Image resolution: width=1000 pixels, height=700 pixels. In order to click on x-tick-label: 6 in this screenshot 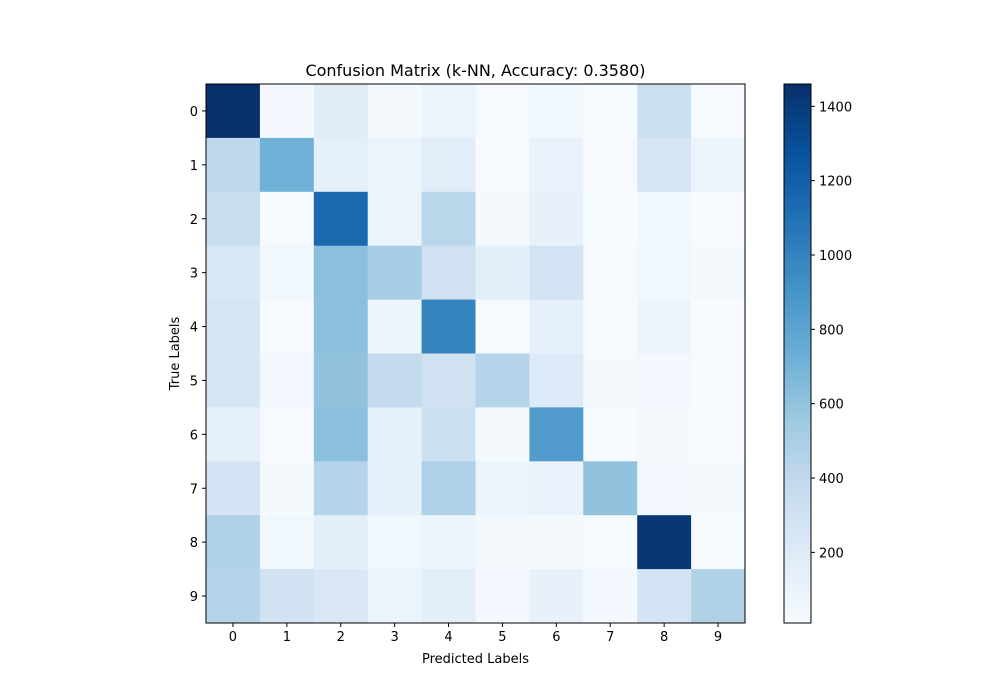, I will do `click(556, 637)`.